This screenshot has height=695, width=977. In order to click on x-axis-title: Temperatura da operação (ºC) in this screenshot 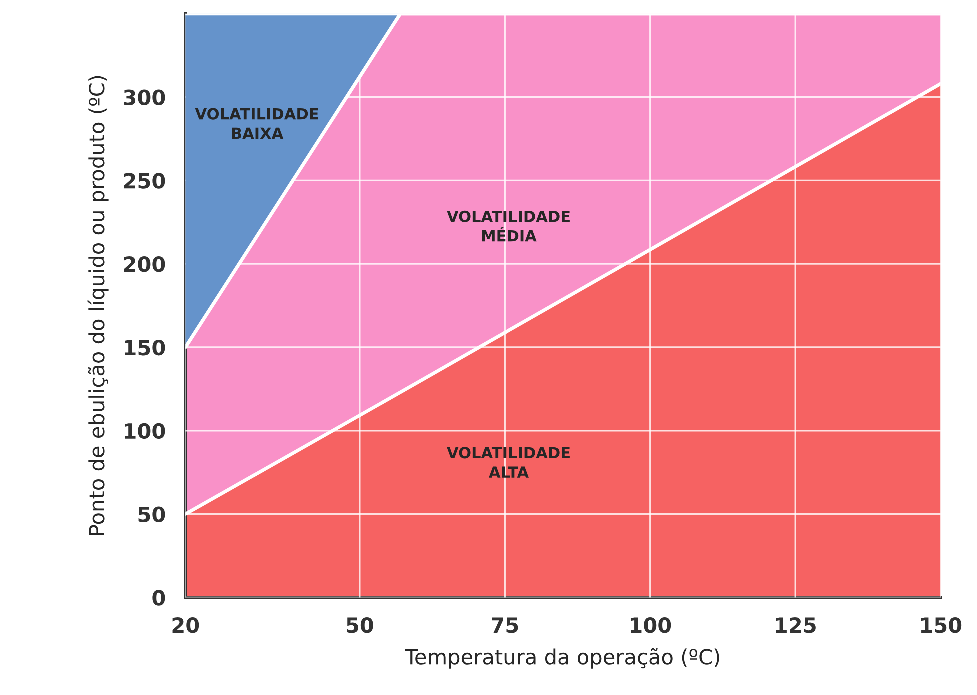, I will do `click(562, 658)`.